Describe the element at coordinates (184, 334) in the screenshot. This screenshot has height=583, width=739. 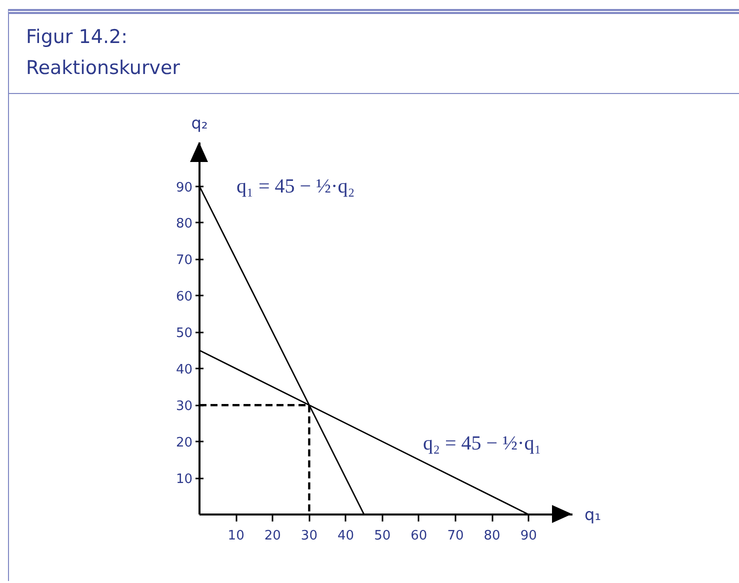
I see `y-tick-label: 50` at that location.